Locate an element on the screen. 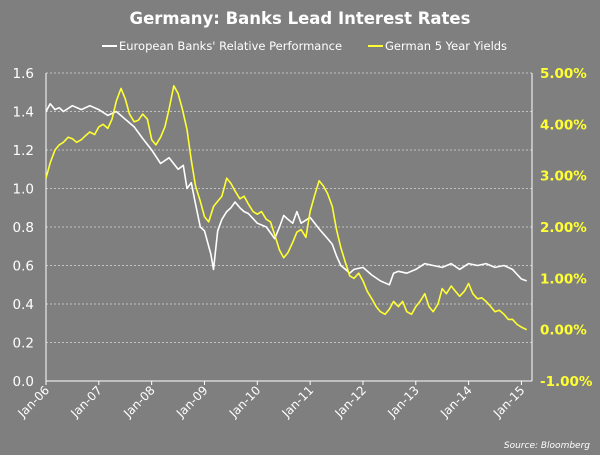  y-axis-right-ticks: -1.00% 0.00% 1.00% 2.00% 3.00% 4.00% 5.00% is located at coordinates (566, 228).